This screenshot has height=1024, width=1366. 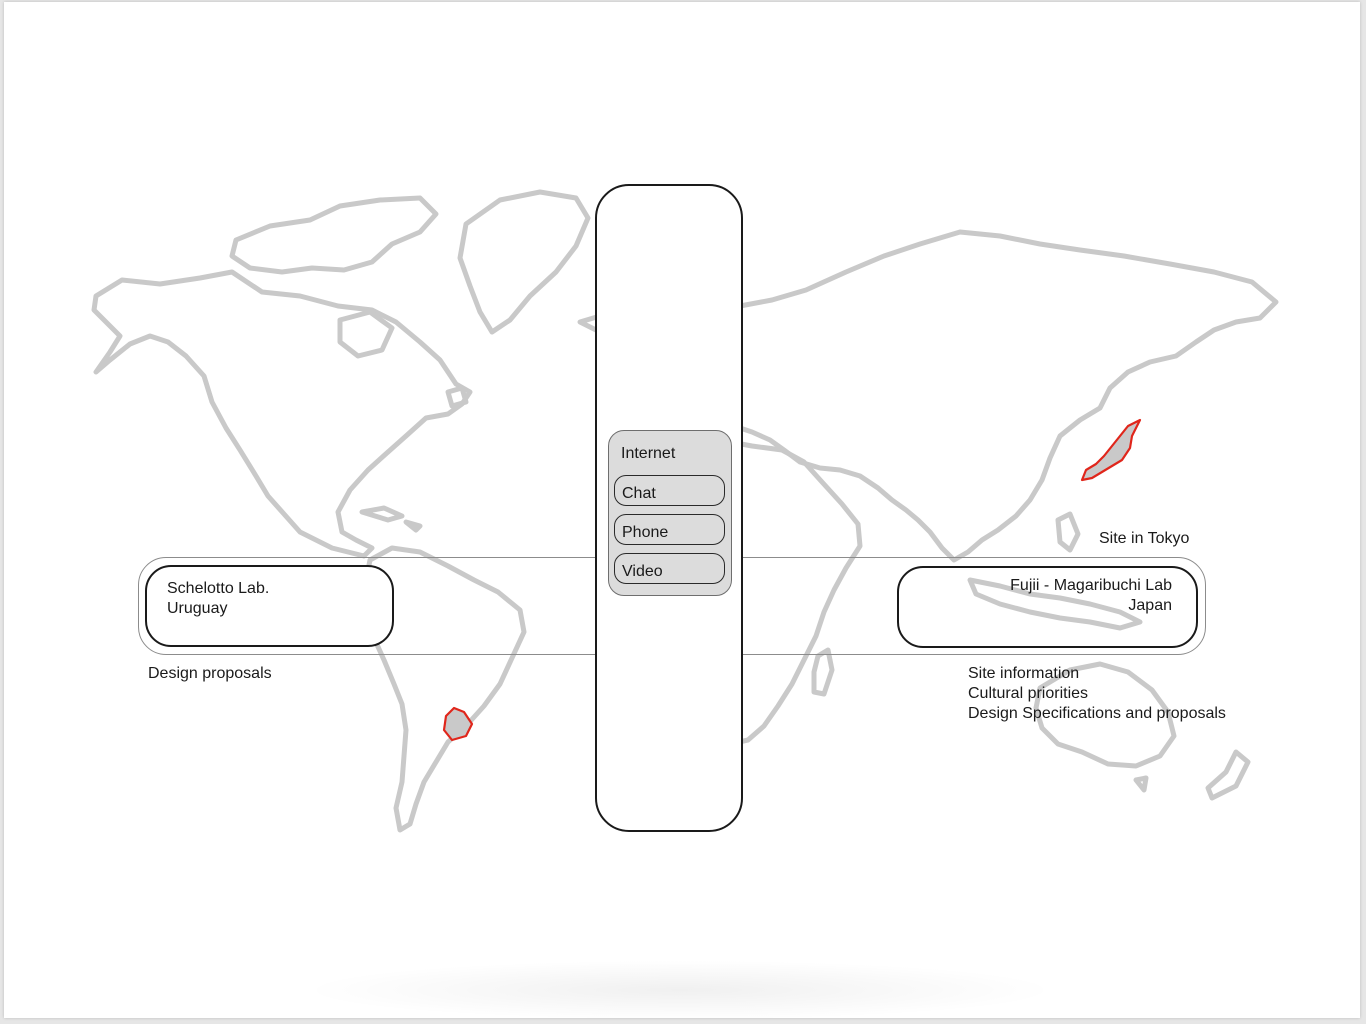 What do you see at coordinates (1028, 693) in the screenshot?
I see `cultural-priorities-label: Cultural priorities` at bounding box center [1028, 693].